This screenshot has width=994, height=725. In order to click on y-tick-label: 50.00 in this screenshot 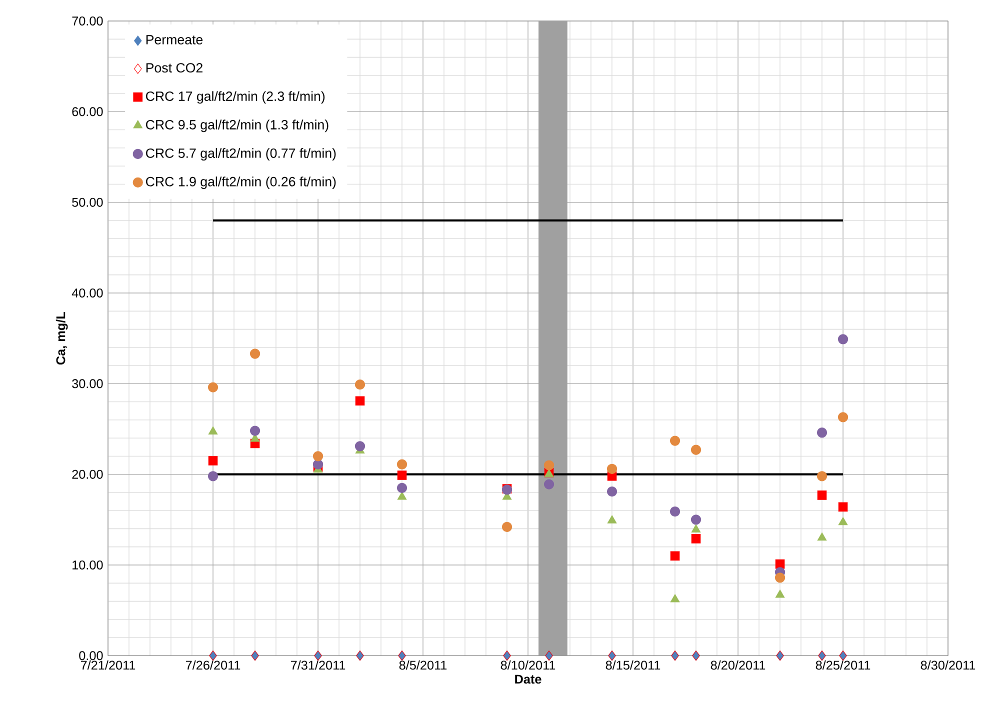, I will do `click(87, 202)`.